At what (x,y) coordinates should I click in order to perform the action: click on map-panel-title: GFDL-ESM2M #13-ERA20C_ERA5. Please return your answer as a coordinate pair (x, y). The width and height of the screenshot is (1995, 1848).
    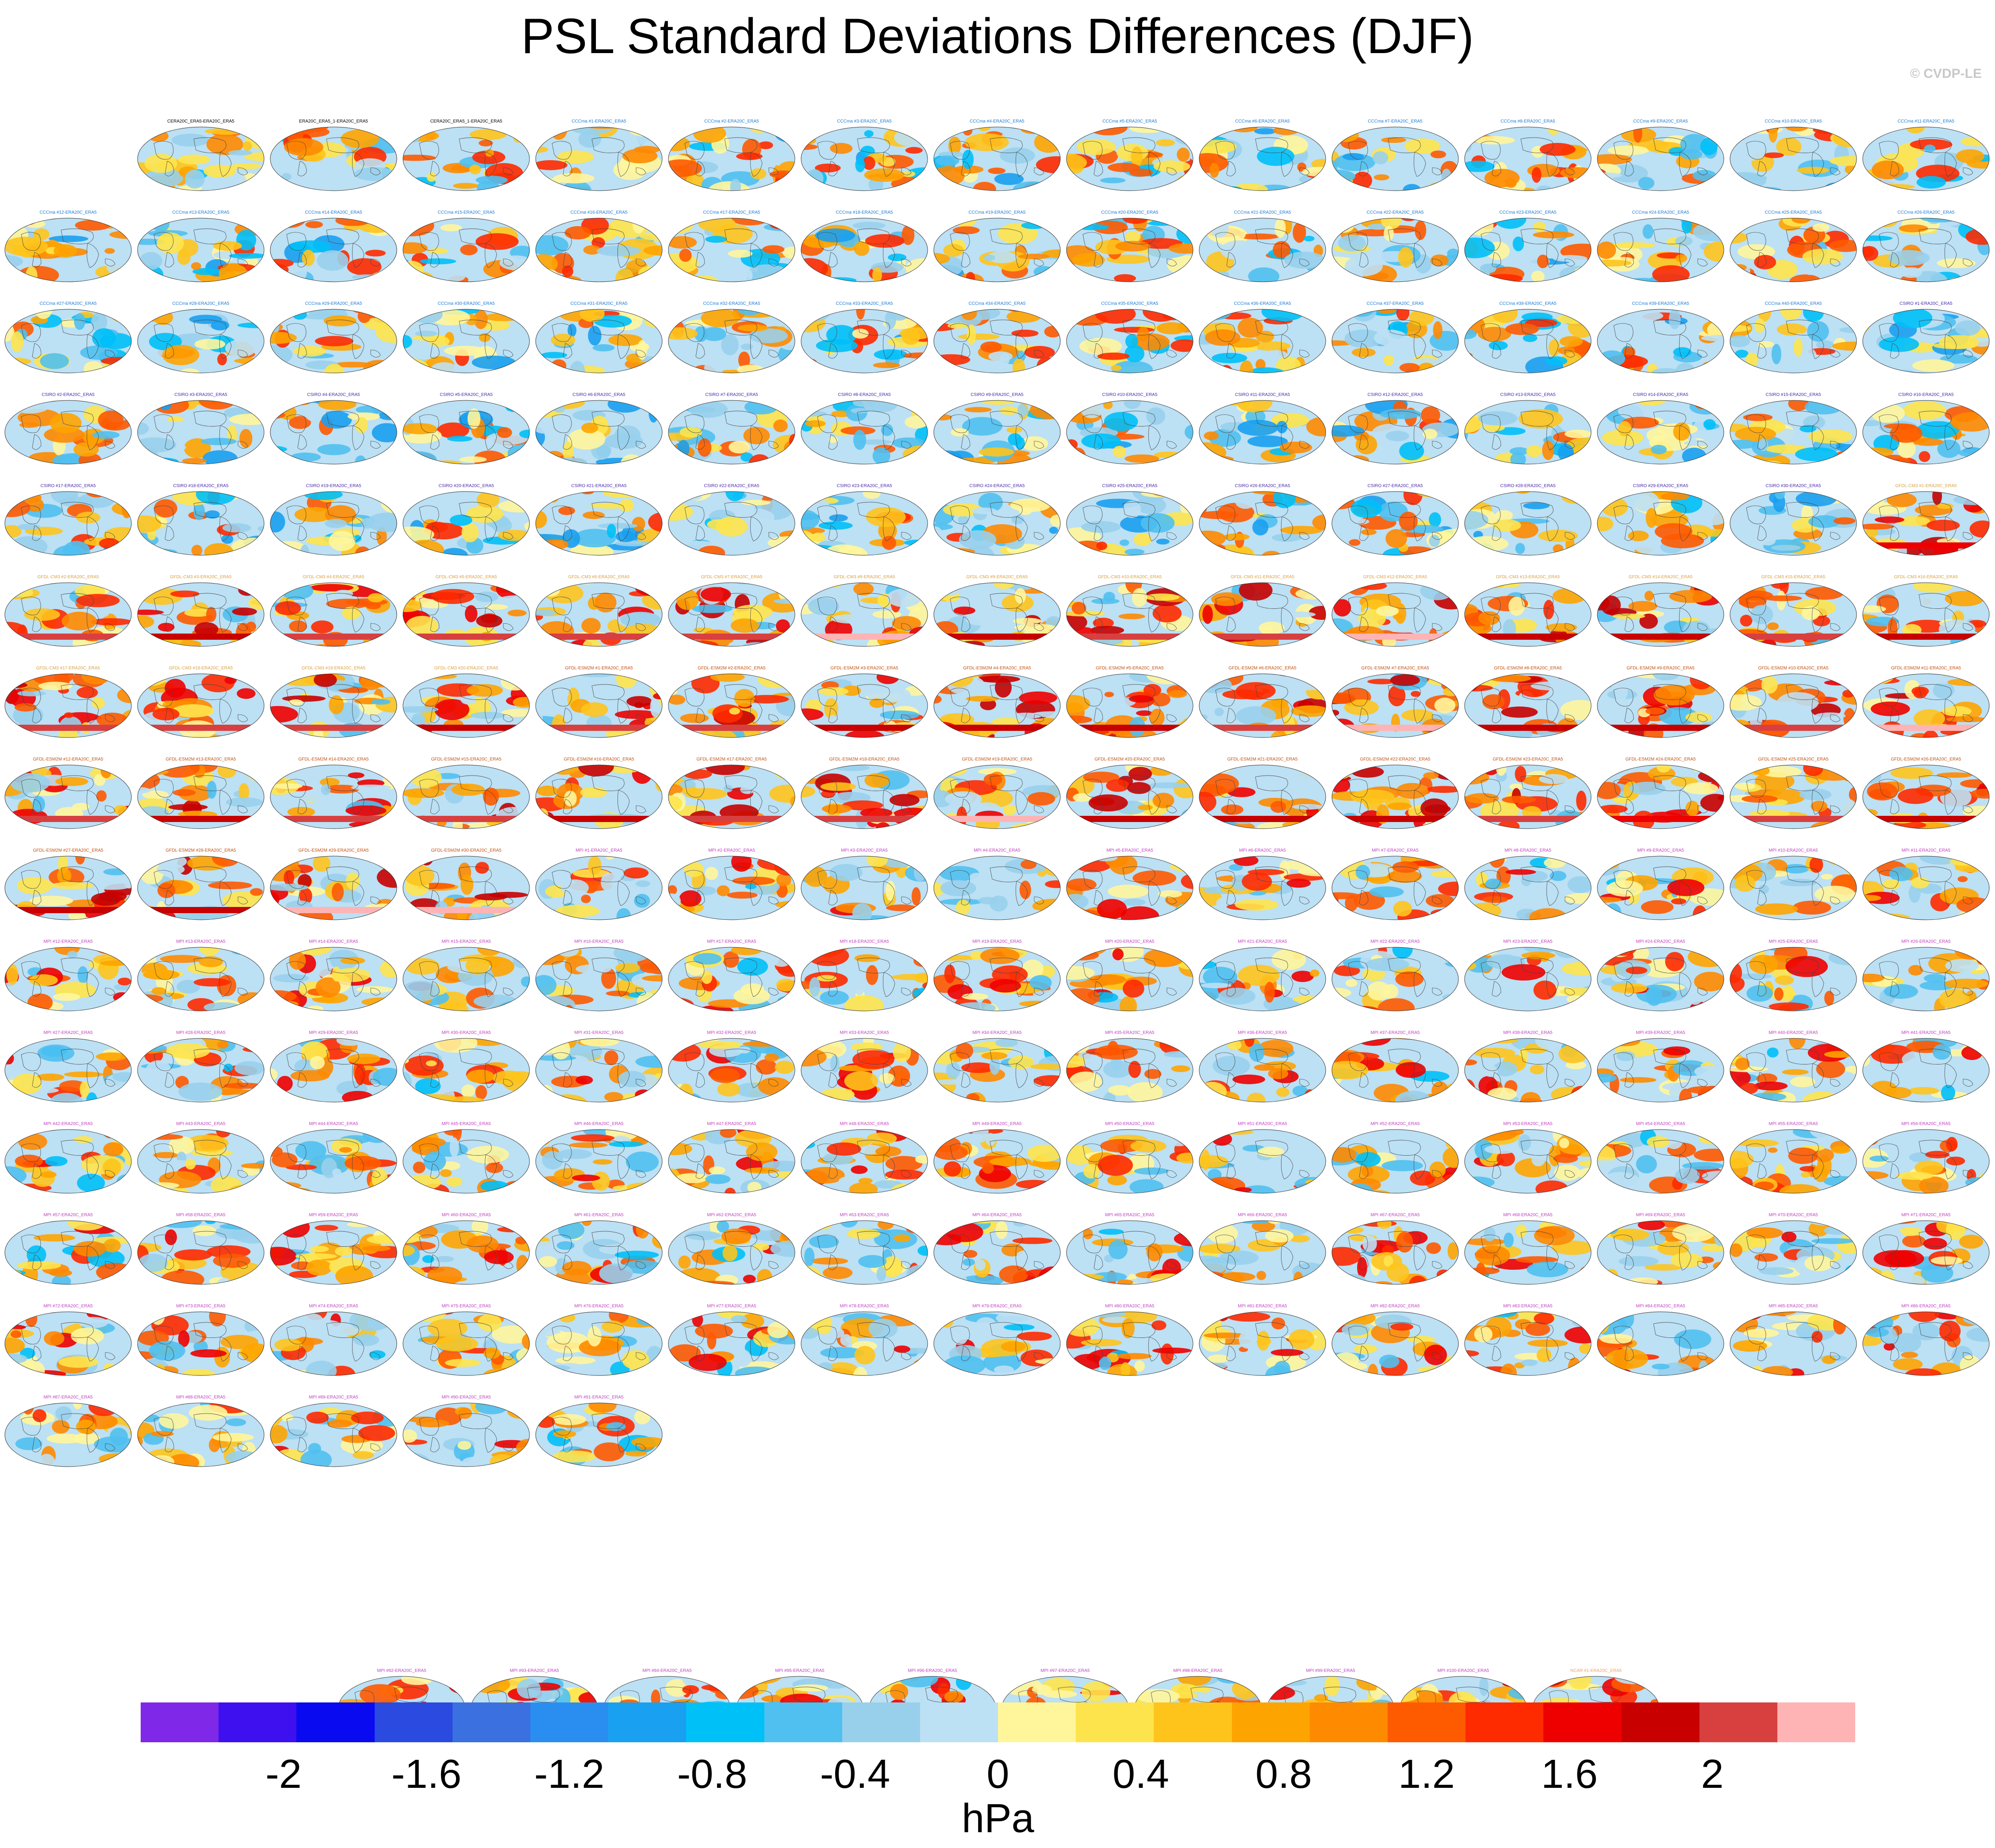
    Looking at the image, I should click on (200, 759).